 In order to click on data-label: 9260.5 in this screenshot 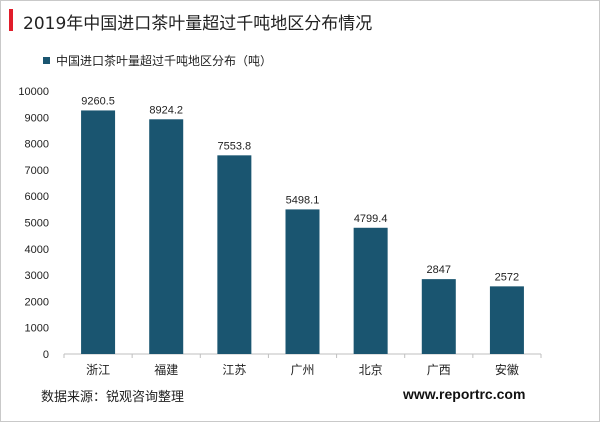, I will do `click(98, 101)`.